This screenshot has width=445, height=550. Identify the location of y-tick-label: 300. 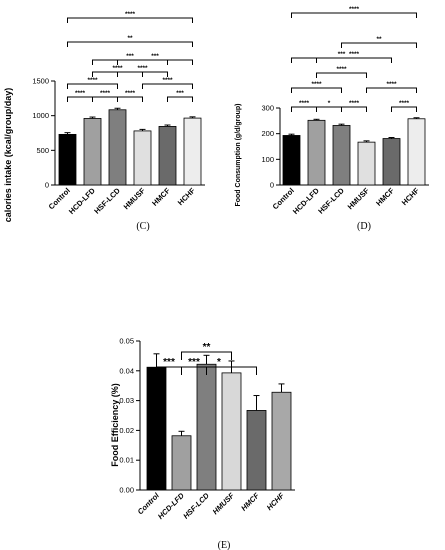
(267, 108).